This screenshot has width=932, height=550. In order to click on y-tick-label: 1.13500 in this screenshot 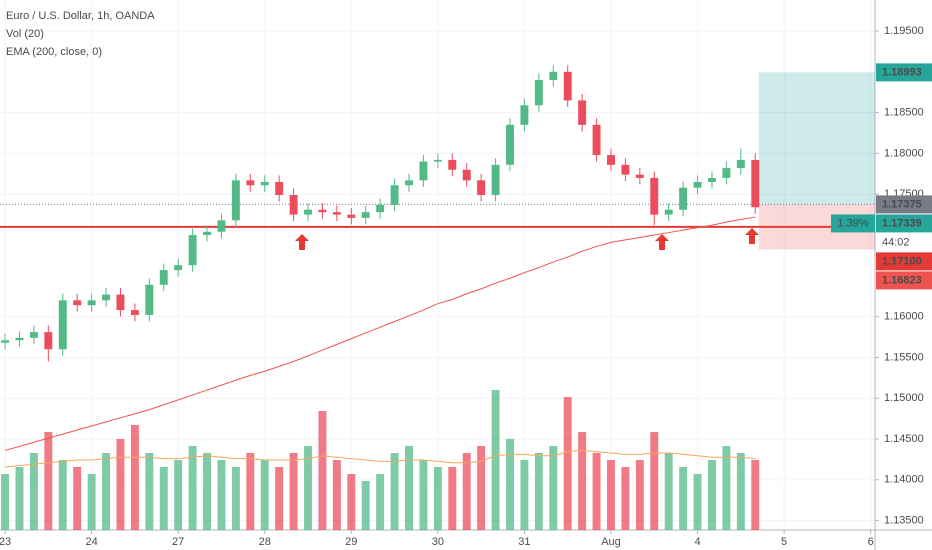, I will do `click(904, 521)`.